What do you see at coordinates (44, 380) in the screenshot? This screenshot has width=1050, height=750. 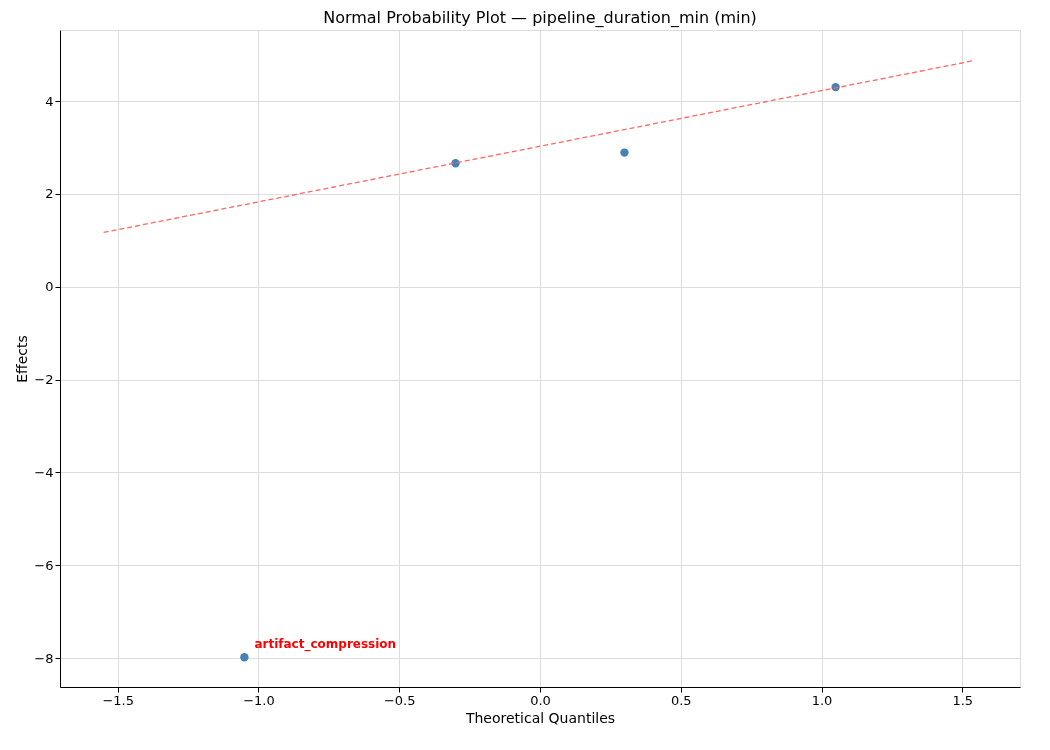 I see `y-tick-label: −2` at bounding box center [44, 380].